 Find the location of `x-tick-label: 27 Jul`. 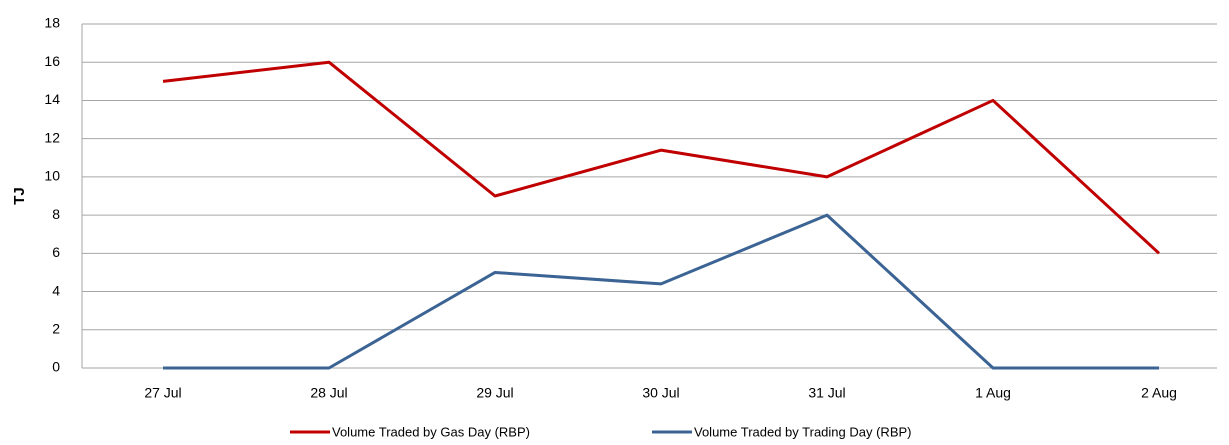

x-tick-label: 27 Jul is located at coordinates (162, 393).